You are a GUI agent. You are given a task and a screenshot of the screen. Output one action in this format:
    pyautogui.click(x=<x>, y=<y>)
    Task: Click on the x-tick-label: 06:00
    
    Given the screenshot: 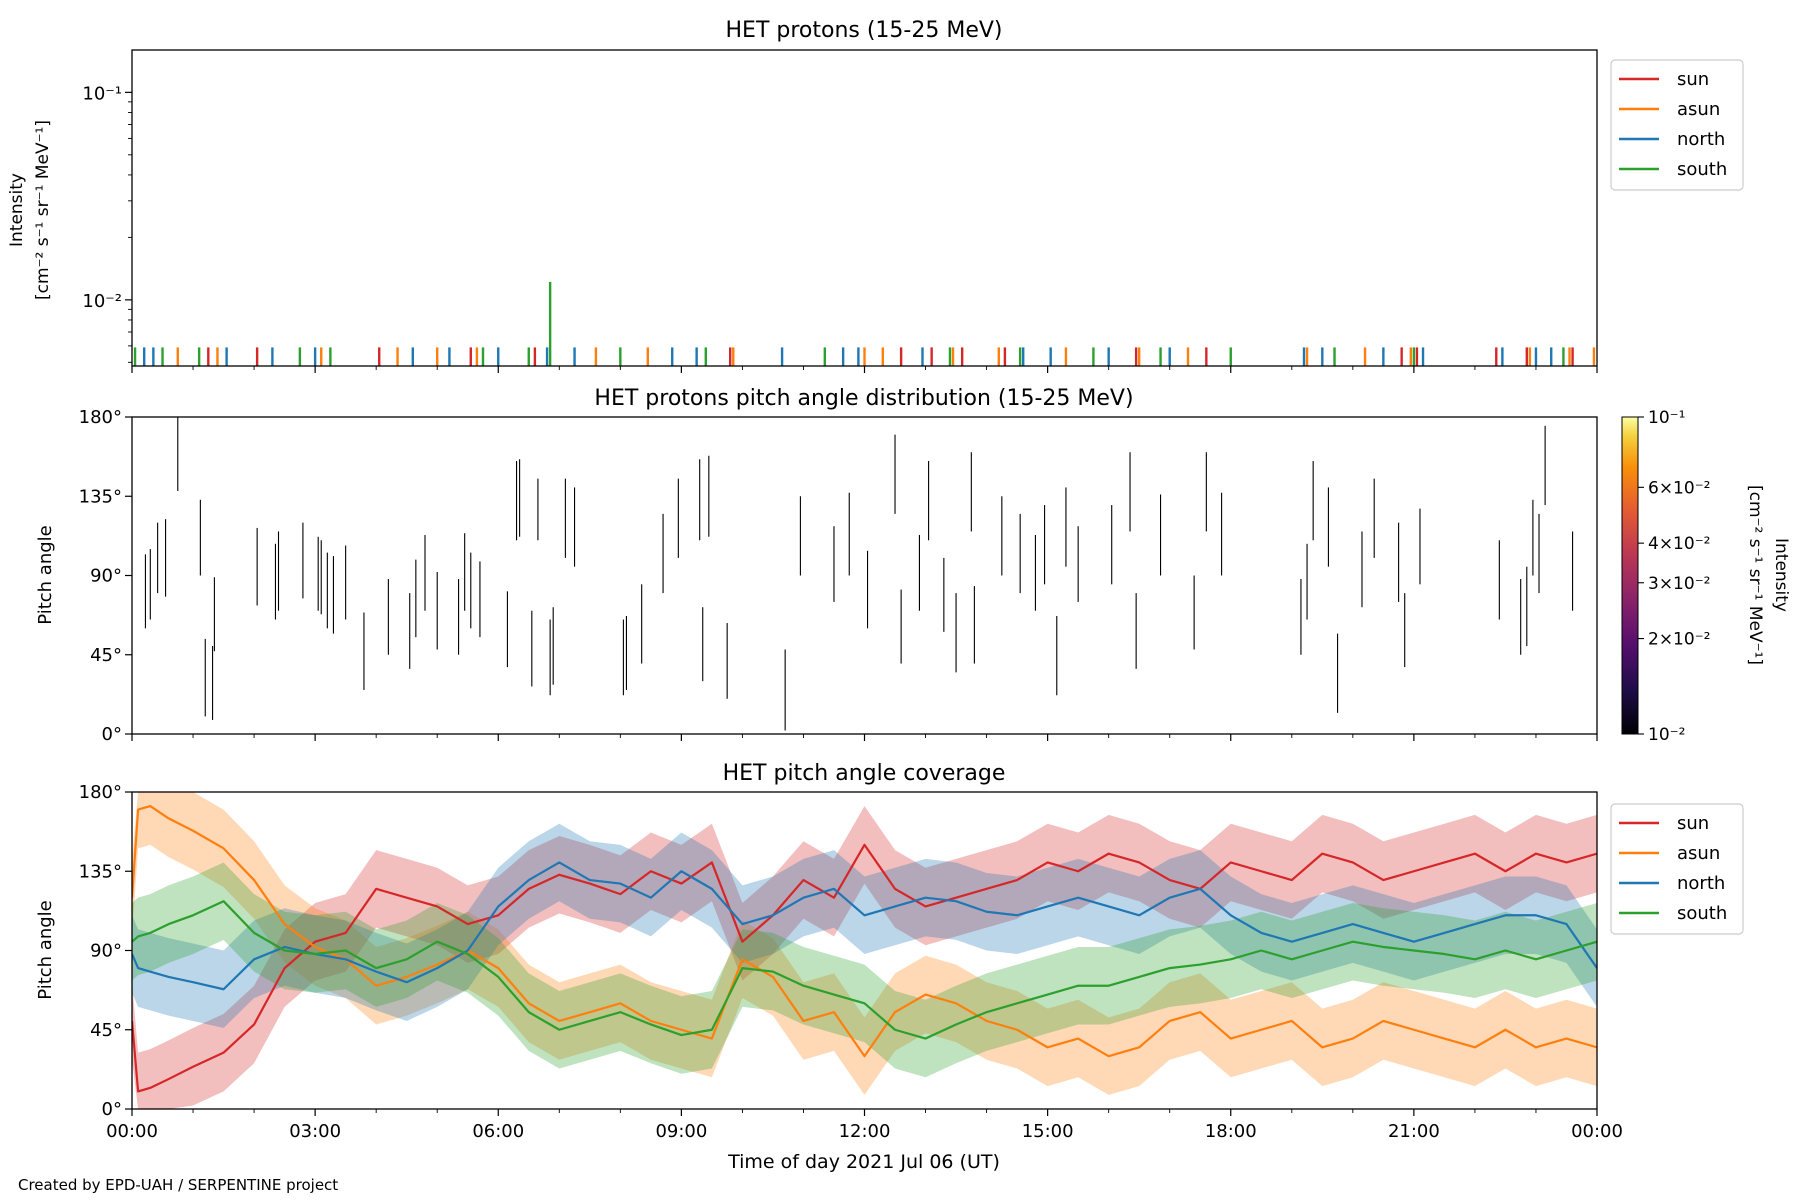 What is the action you would take?
    pyautogui.click(x=498, y=1131)
    